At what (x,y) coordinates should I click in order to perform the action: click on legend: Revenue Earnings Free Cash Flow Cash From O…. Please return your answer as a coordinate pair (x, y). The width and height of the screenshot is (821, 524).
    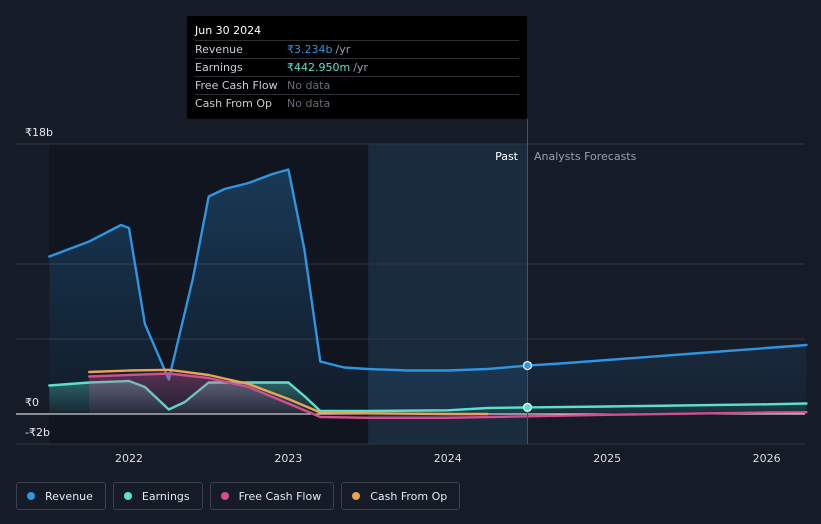
    Looking at the image, I should click on (238, 496).